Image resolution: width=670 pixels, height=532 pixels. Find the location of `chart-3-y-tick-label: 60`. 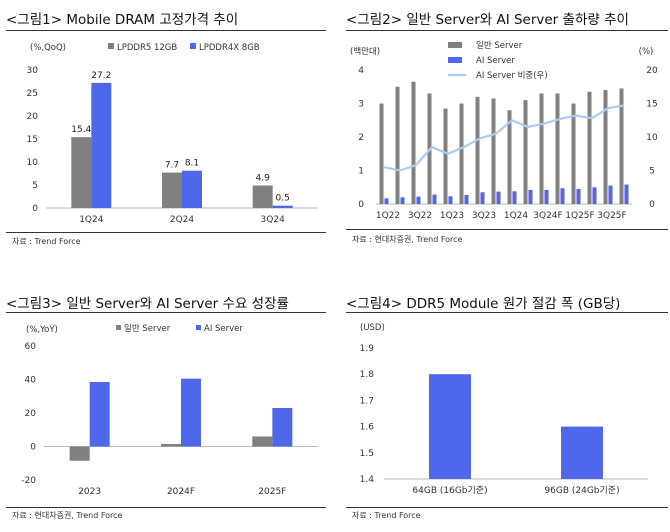

chart-3-y-tick-label: 60 is located at coordinates (31, 347).